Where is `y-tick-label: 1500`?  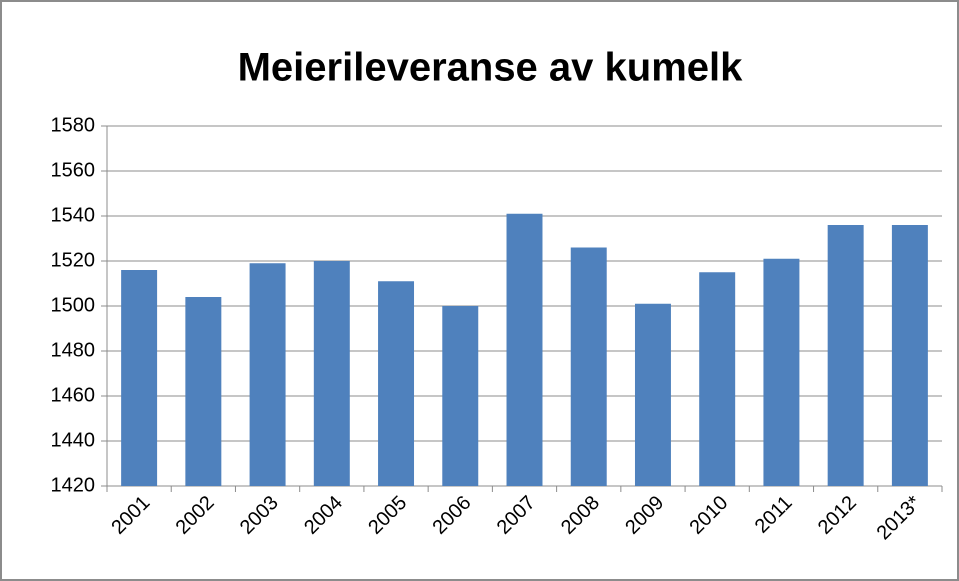
y-tick-label: 1500 is located at coordinates (73, 305).